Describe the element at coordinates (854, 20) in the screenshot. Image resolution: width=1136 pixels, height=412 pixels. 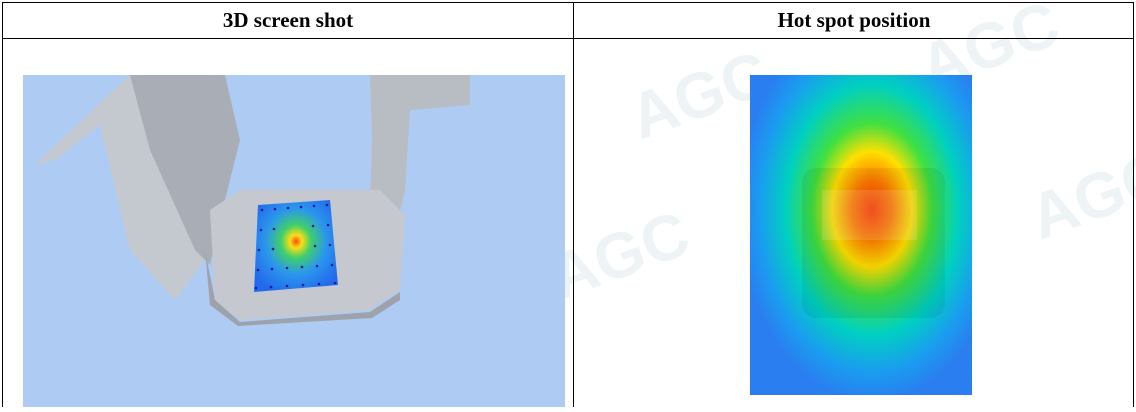
I see `header-cell: Hot spot position` at that location.